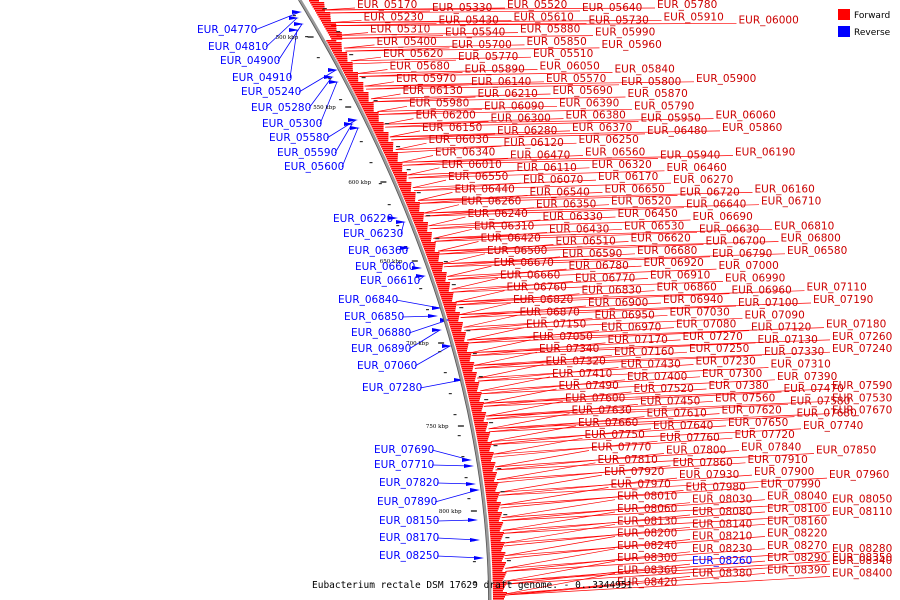 The image size is (900, 600). I want to click on forward-gene-label: EUR_06090, so click(514, 106).